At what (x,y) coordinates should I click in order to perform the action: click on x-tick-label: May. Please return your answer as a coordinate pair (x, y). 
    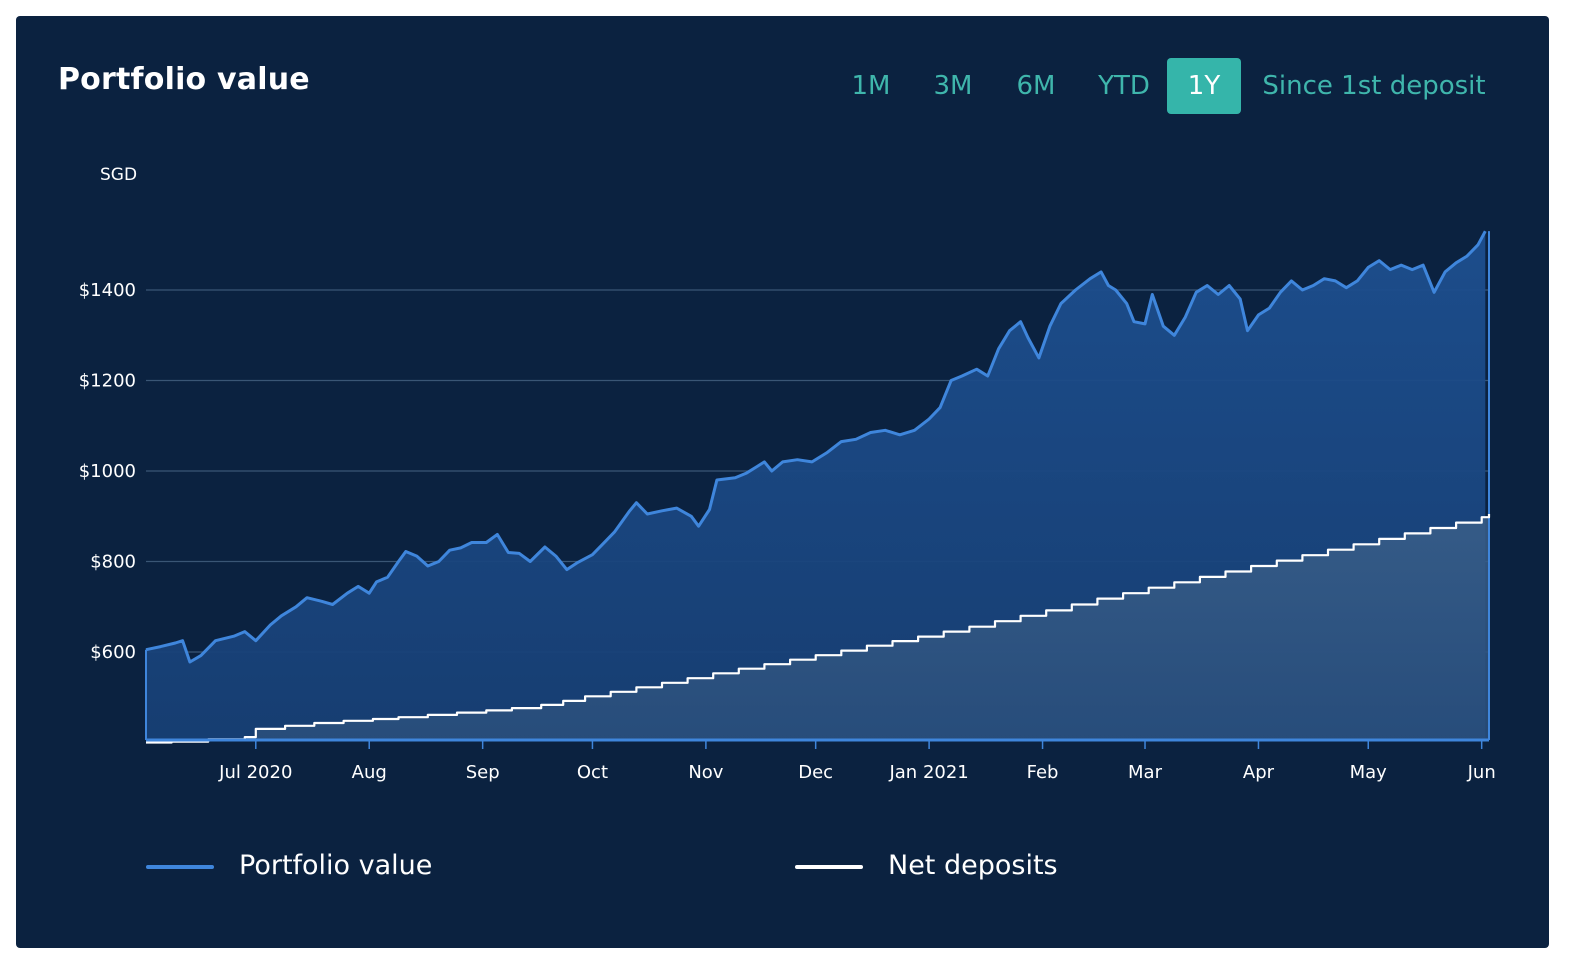
    Looking at the image, I should click on (1369, 772).